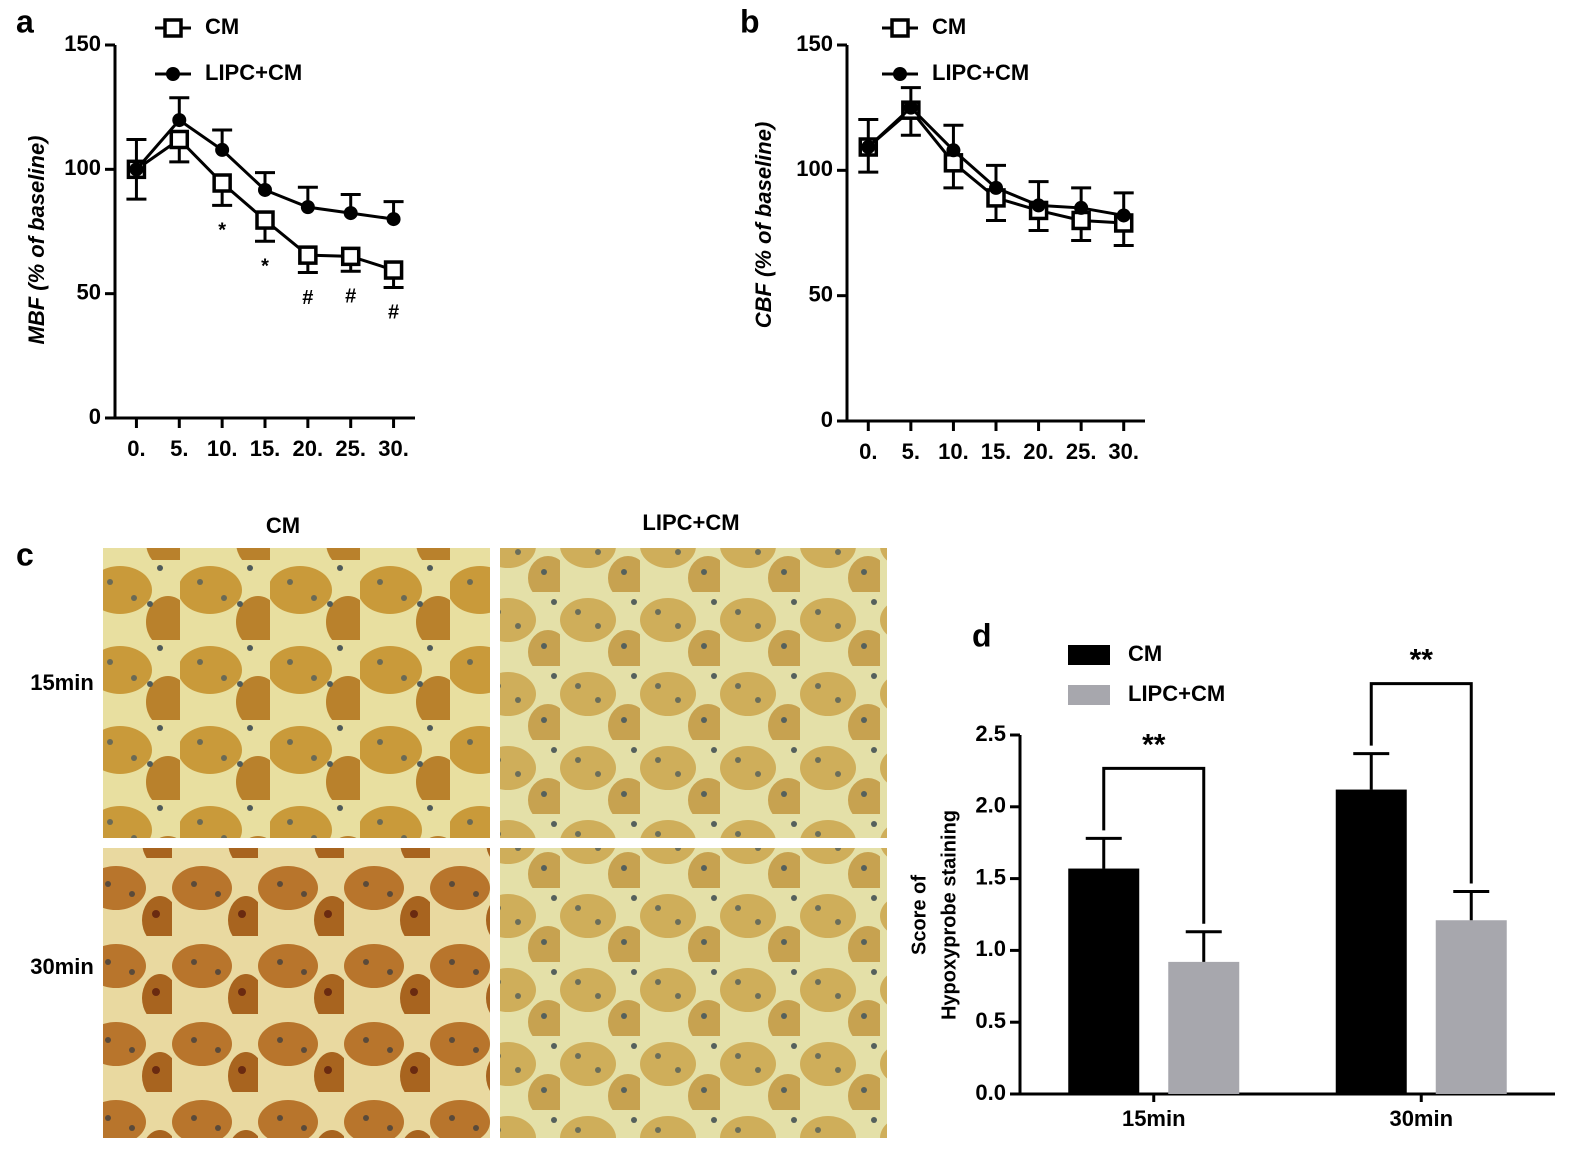 The width and height of the screenshot is (1595, 1163). Describe the element at coordinates (949, 915) in the screenshot. I see `y-axis-label: Hypoxyprobe staining` at that location.